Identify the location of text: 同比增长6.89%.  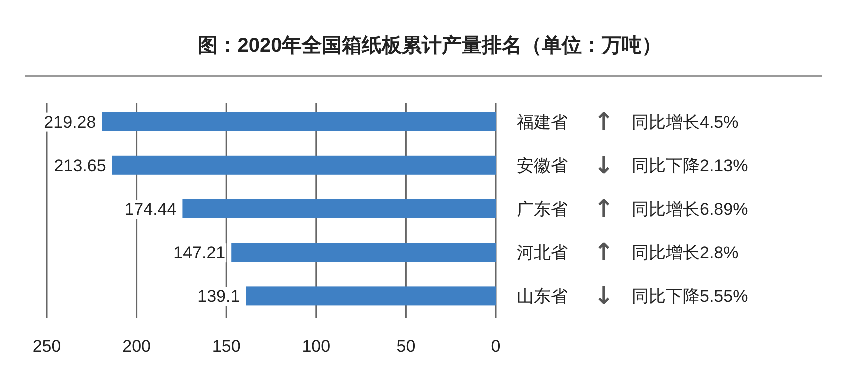
(690, 209).